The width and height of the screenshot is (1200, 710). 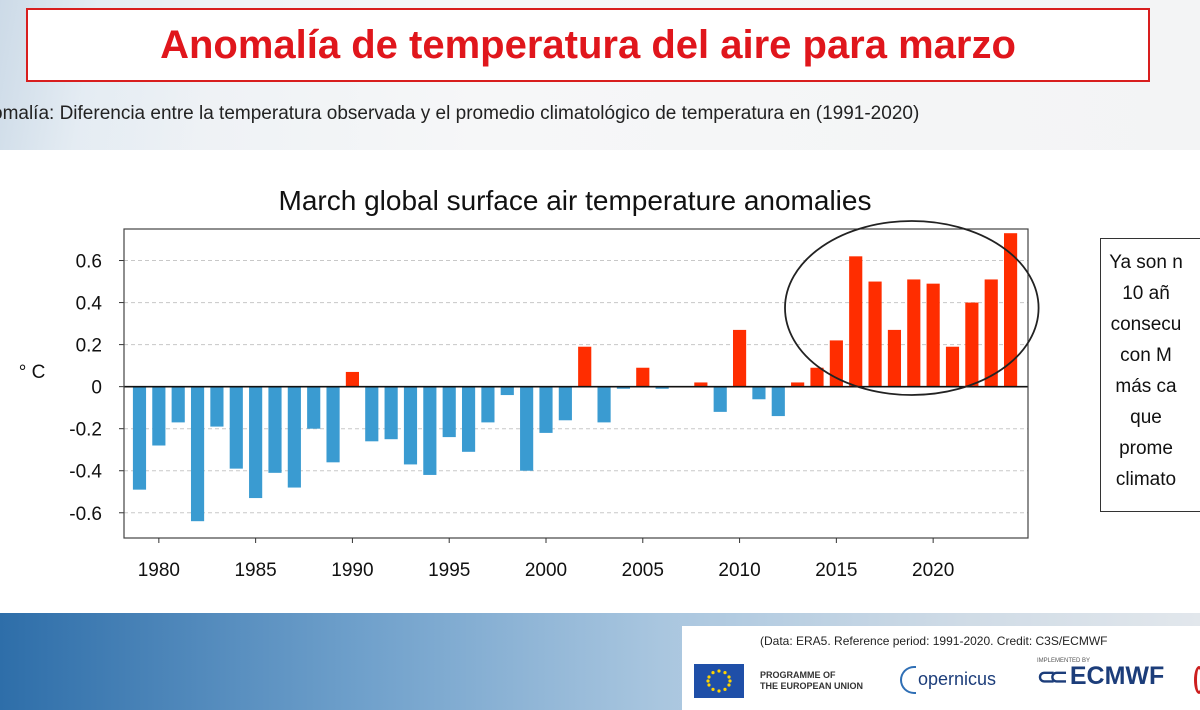 I want to click on side-note-line: prome, so click(x=1146, y=448).